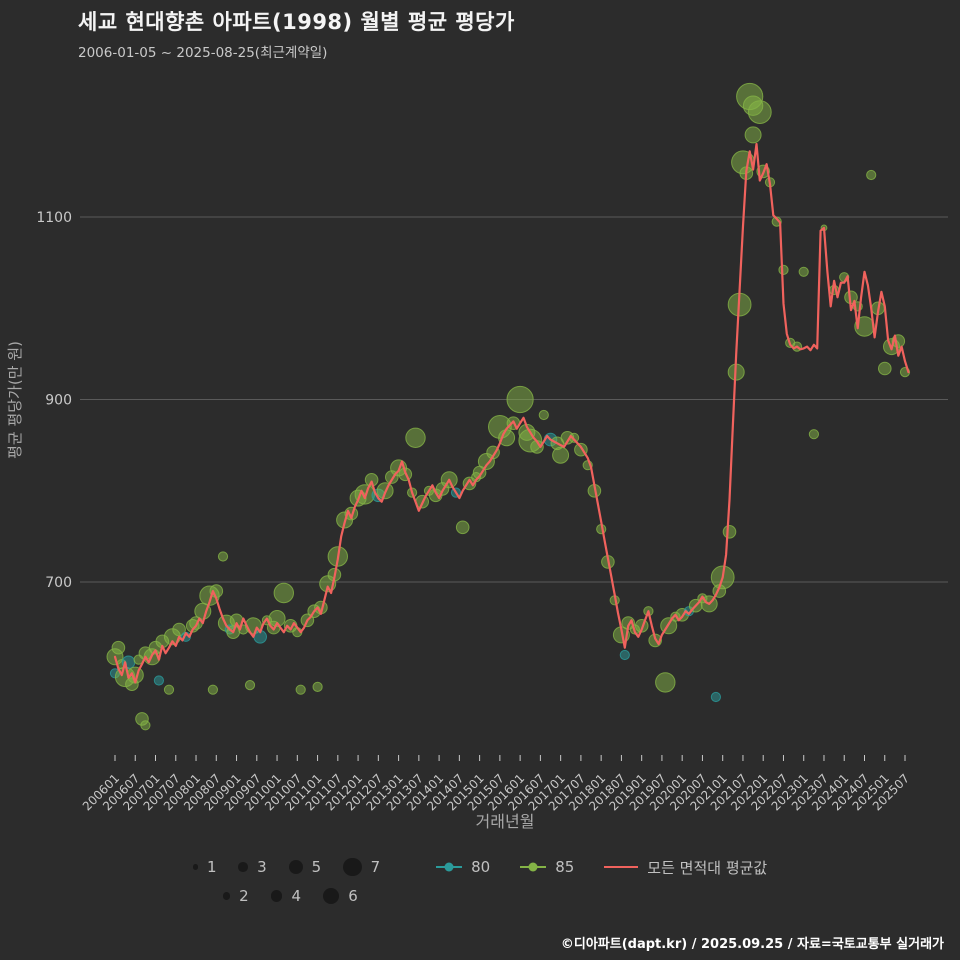  Describe the element at coordinates (286, 881) in the screenshot. I see `bubble-size-legend: 1 3 5 7 2 4 6` at that location.